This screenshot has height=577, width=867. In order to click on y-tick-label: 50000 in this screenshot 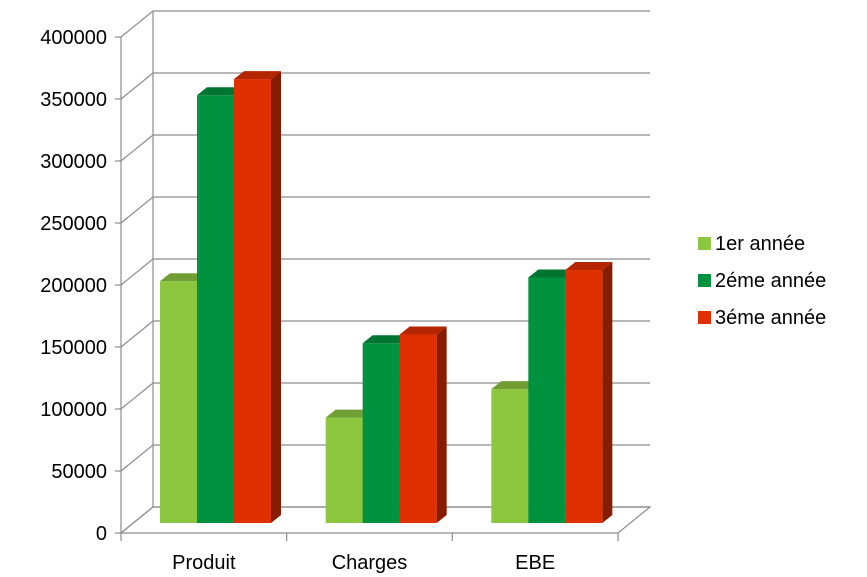, I will do `click(79, 472)`.